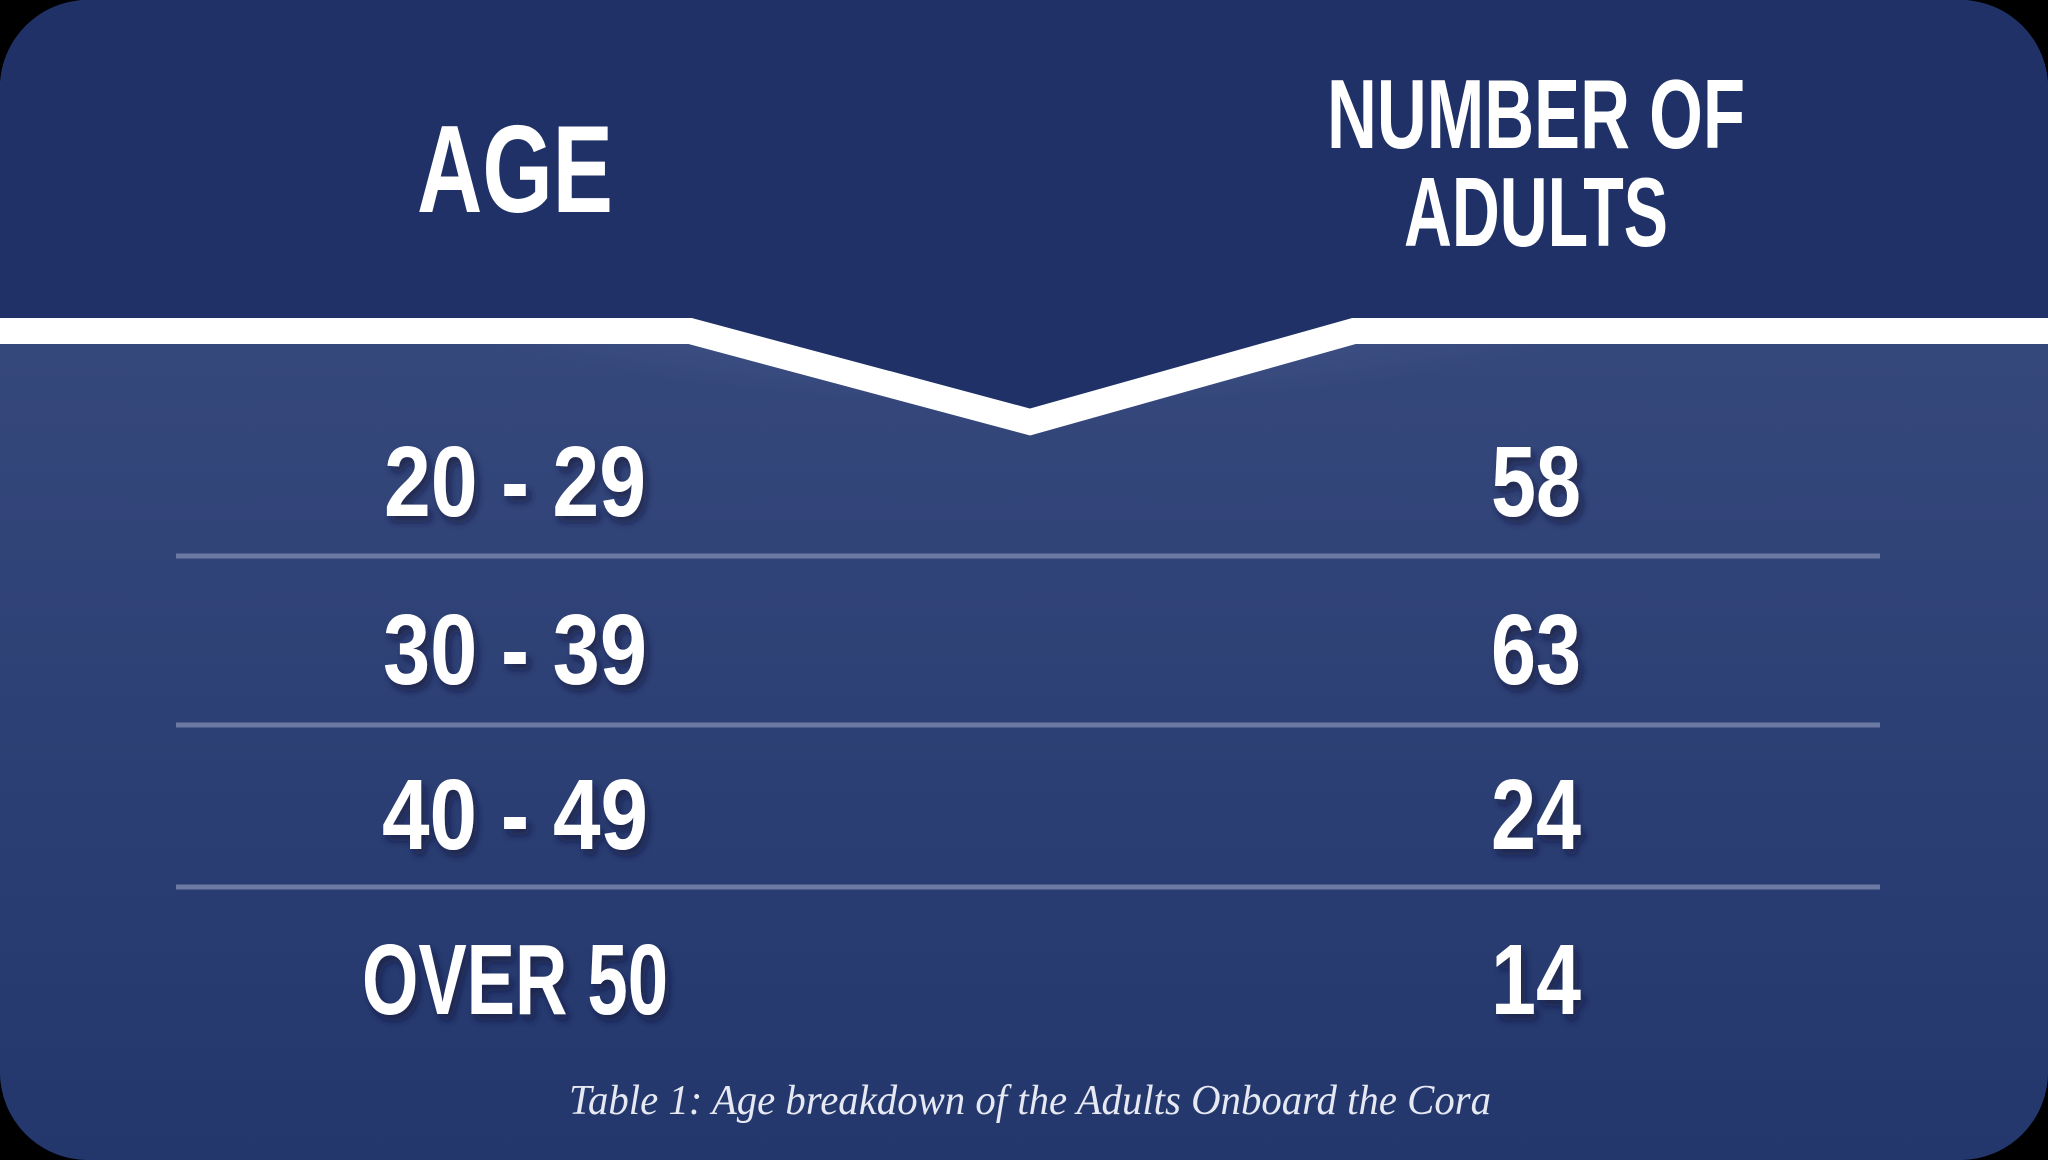 Image resolution: width=2048 pixels, height=1160 pixels. I want to click on age-cell: 40 - 49, so click(515, 815).